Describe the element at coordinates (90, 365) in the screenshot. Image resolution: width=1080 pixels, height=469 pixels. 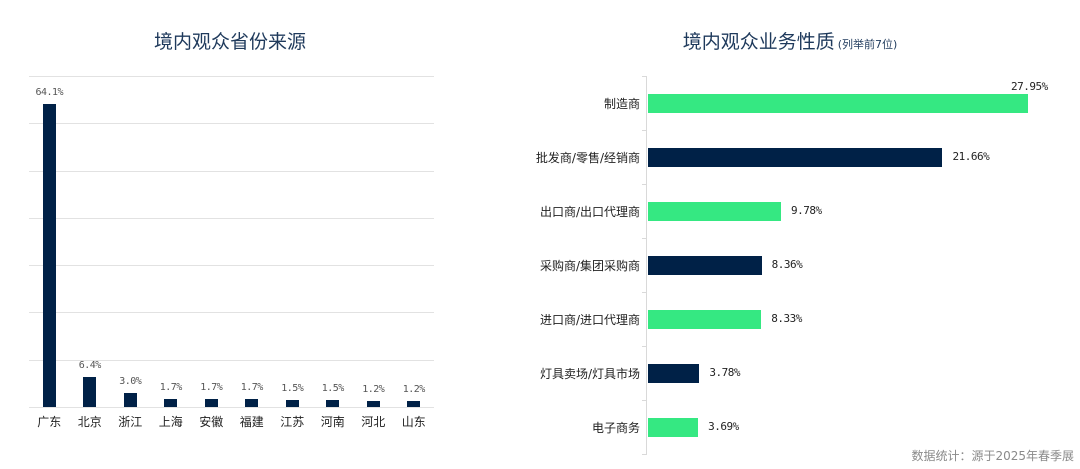
I see `data-label: 6.4%` at that location.